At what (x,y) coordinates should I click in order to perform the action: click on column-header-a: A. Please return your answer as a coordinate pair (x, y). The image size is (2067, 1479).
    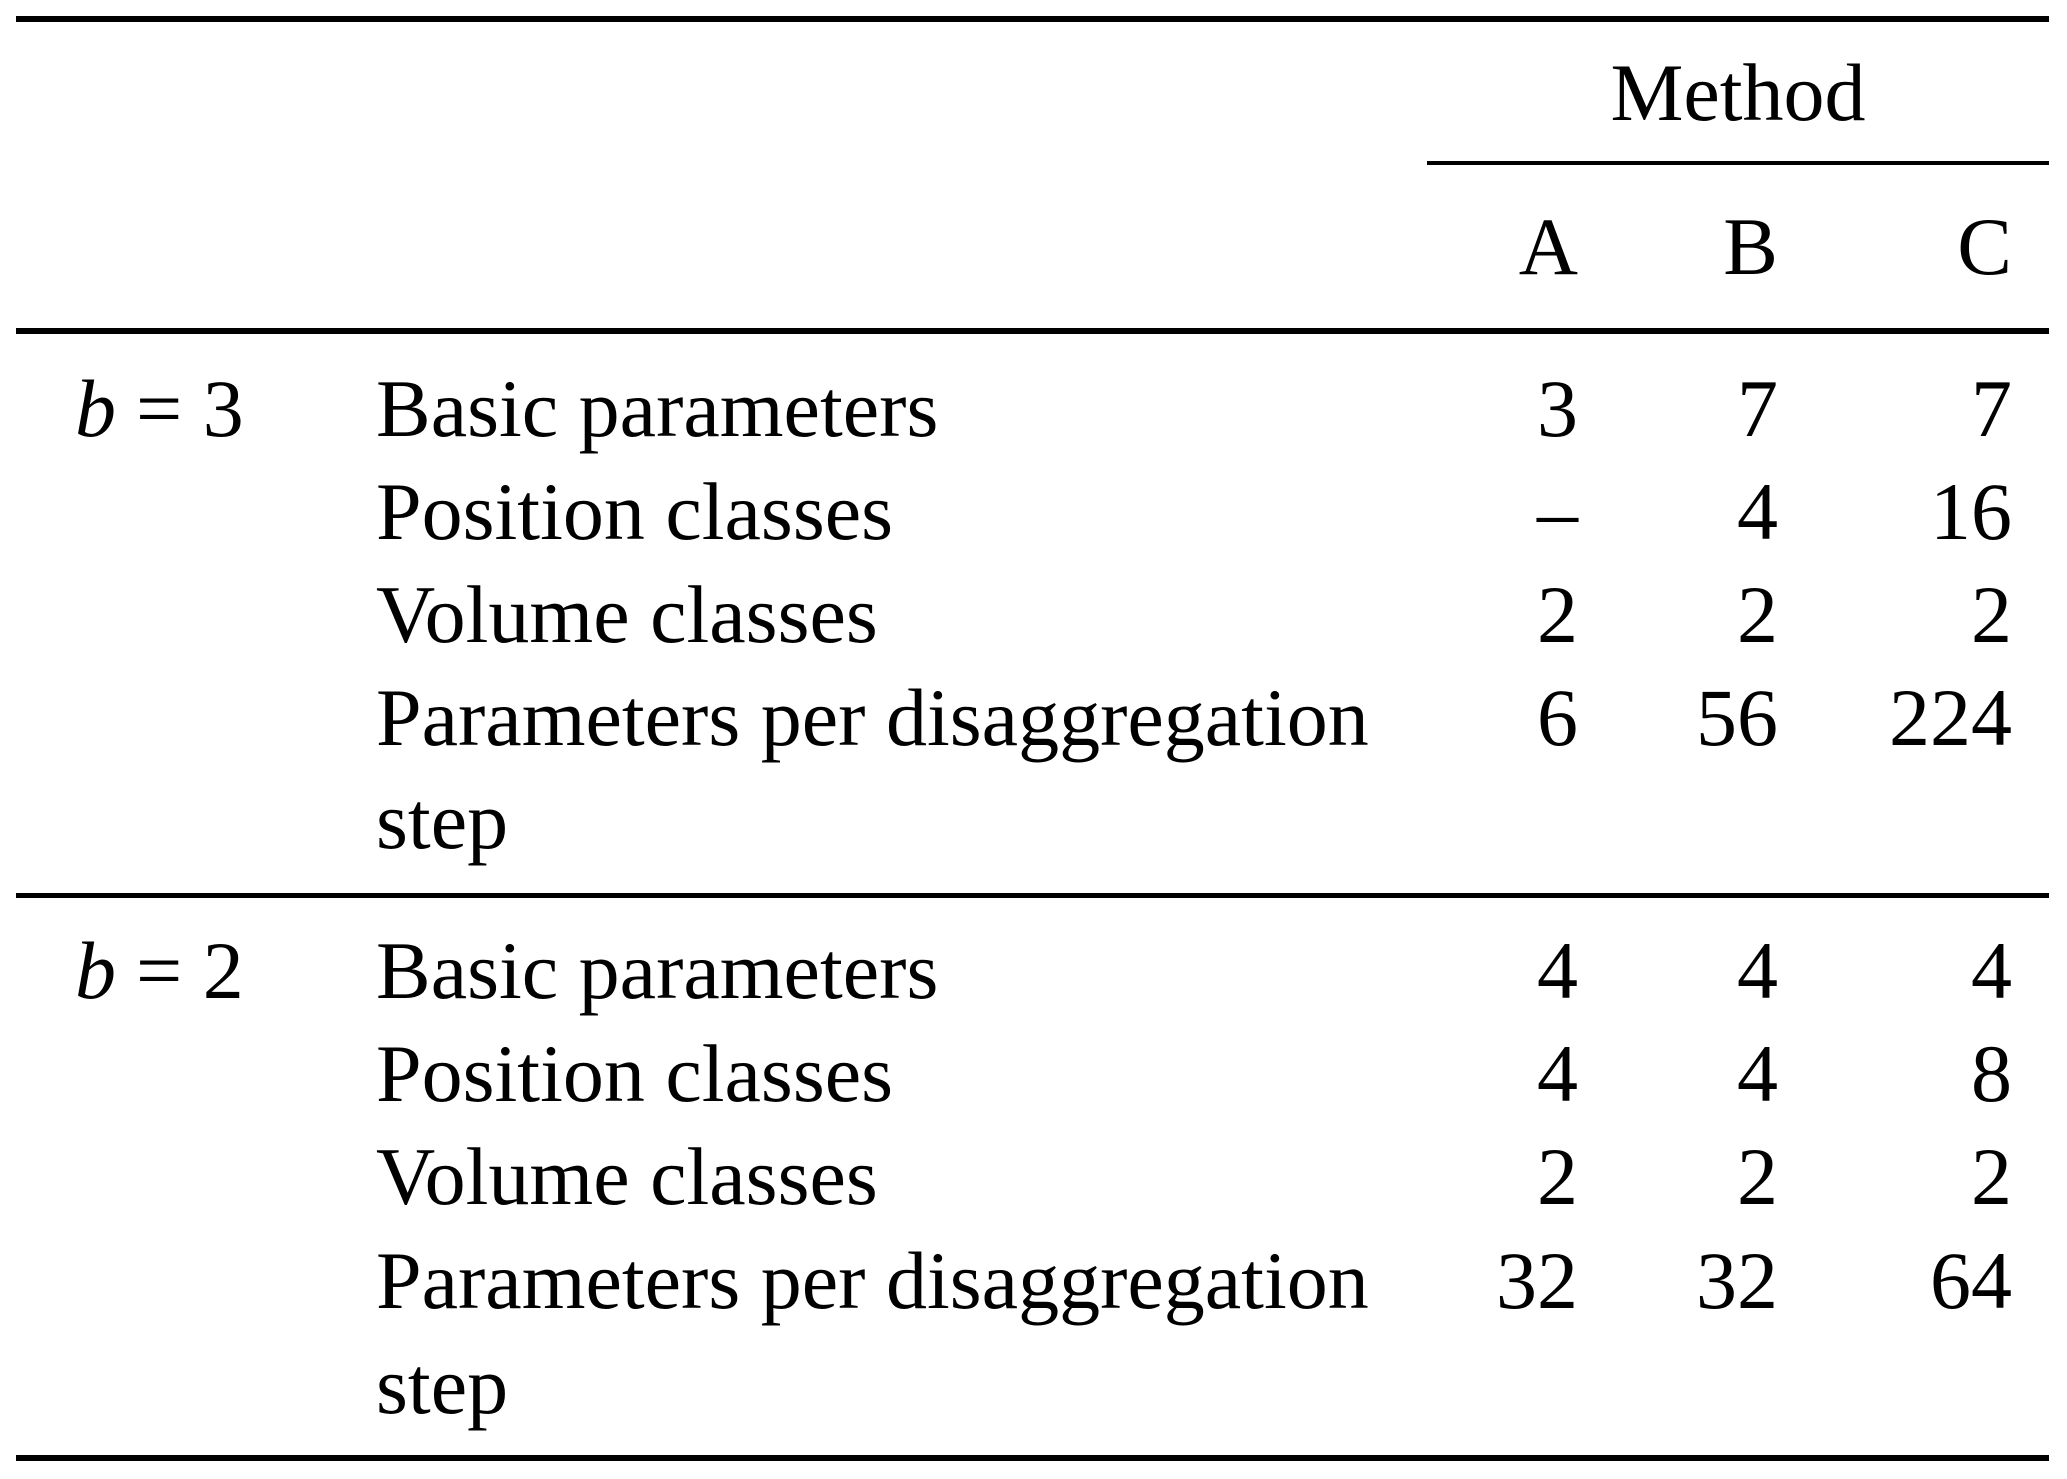
    Looking at the image, I should click on (1548, 246).